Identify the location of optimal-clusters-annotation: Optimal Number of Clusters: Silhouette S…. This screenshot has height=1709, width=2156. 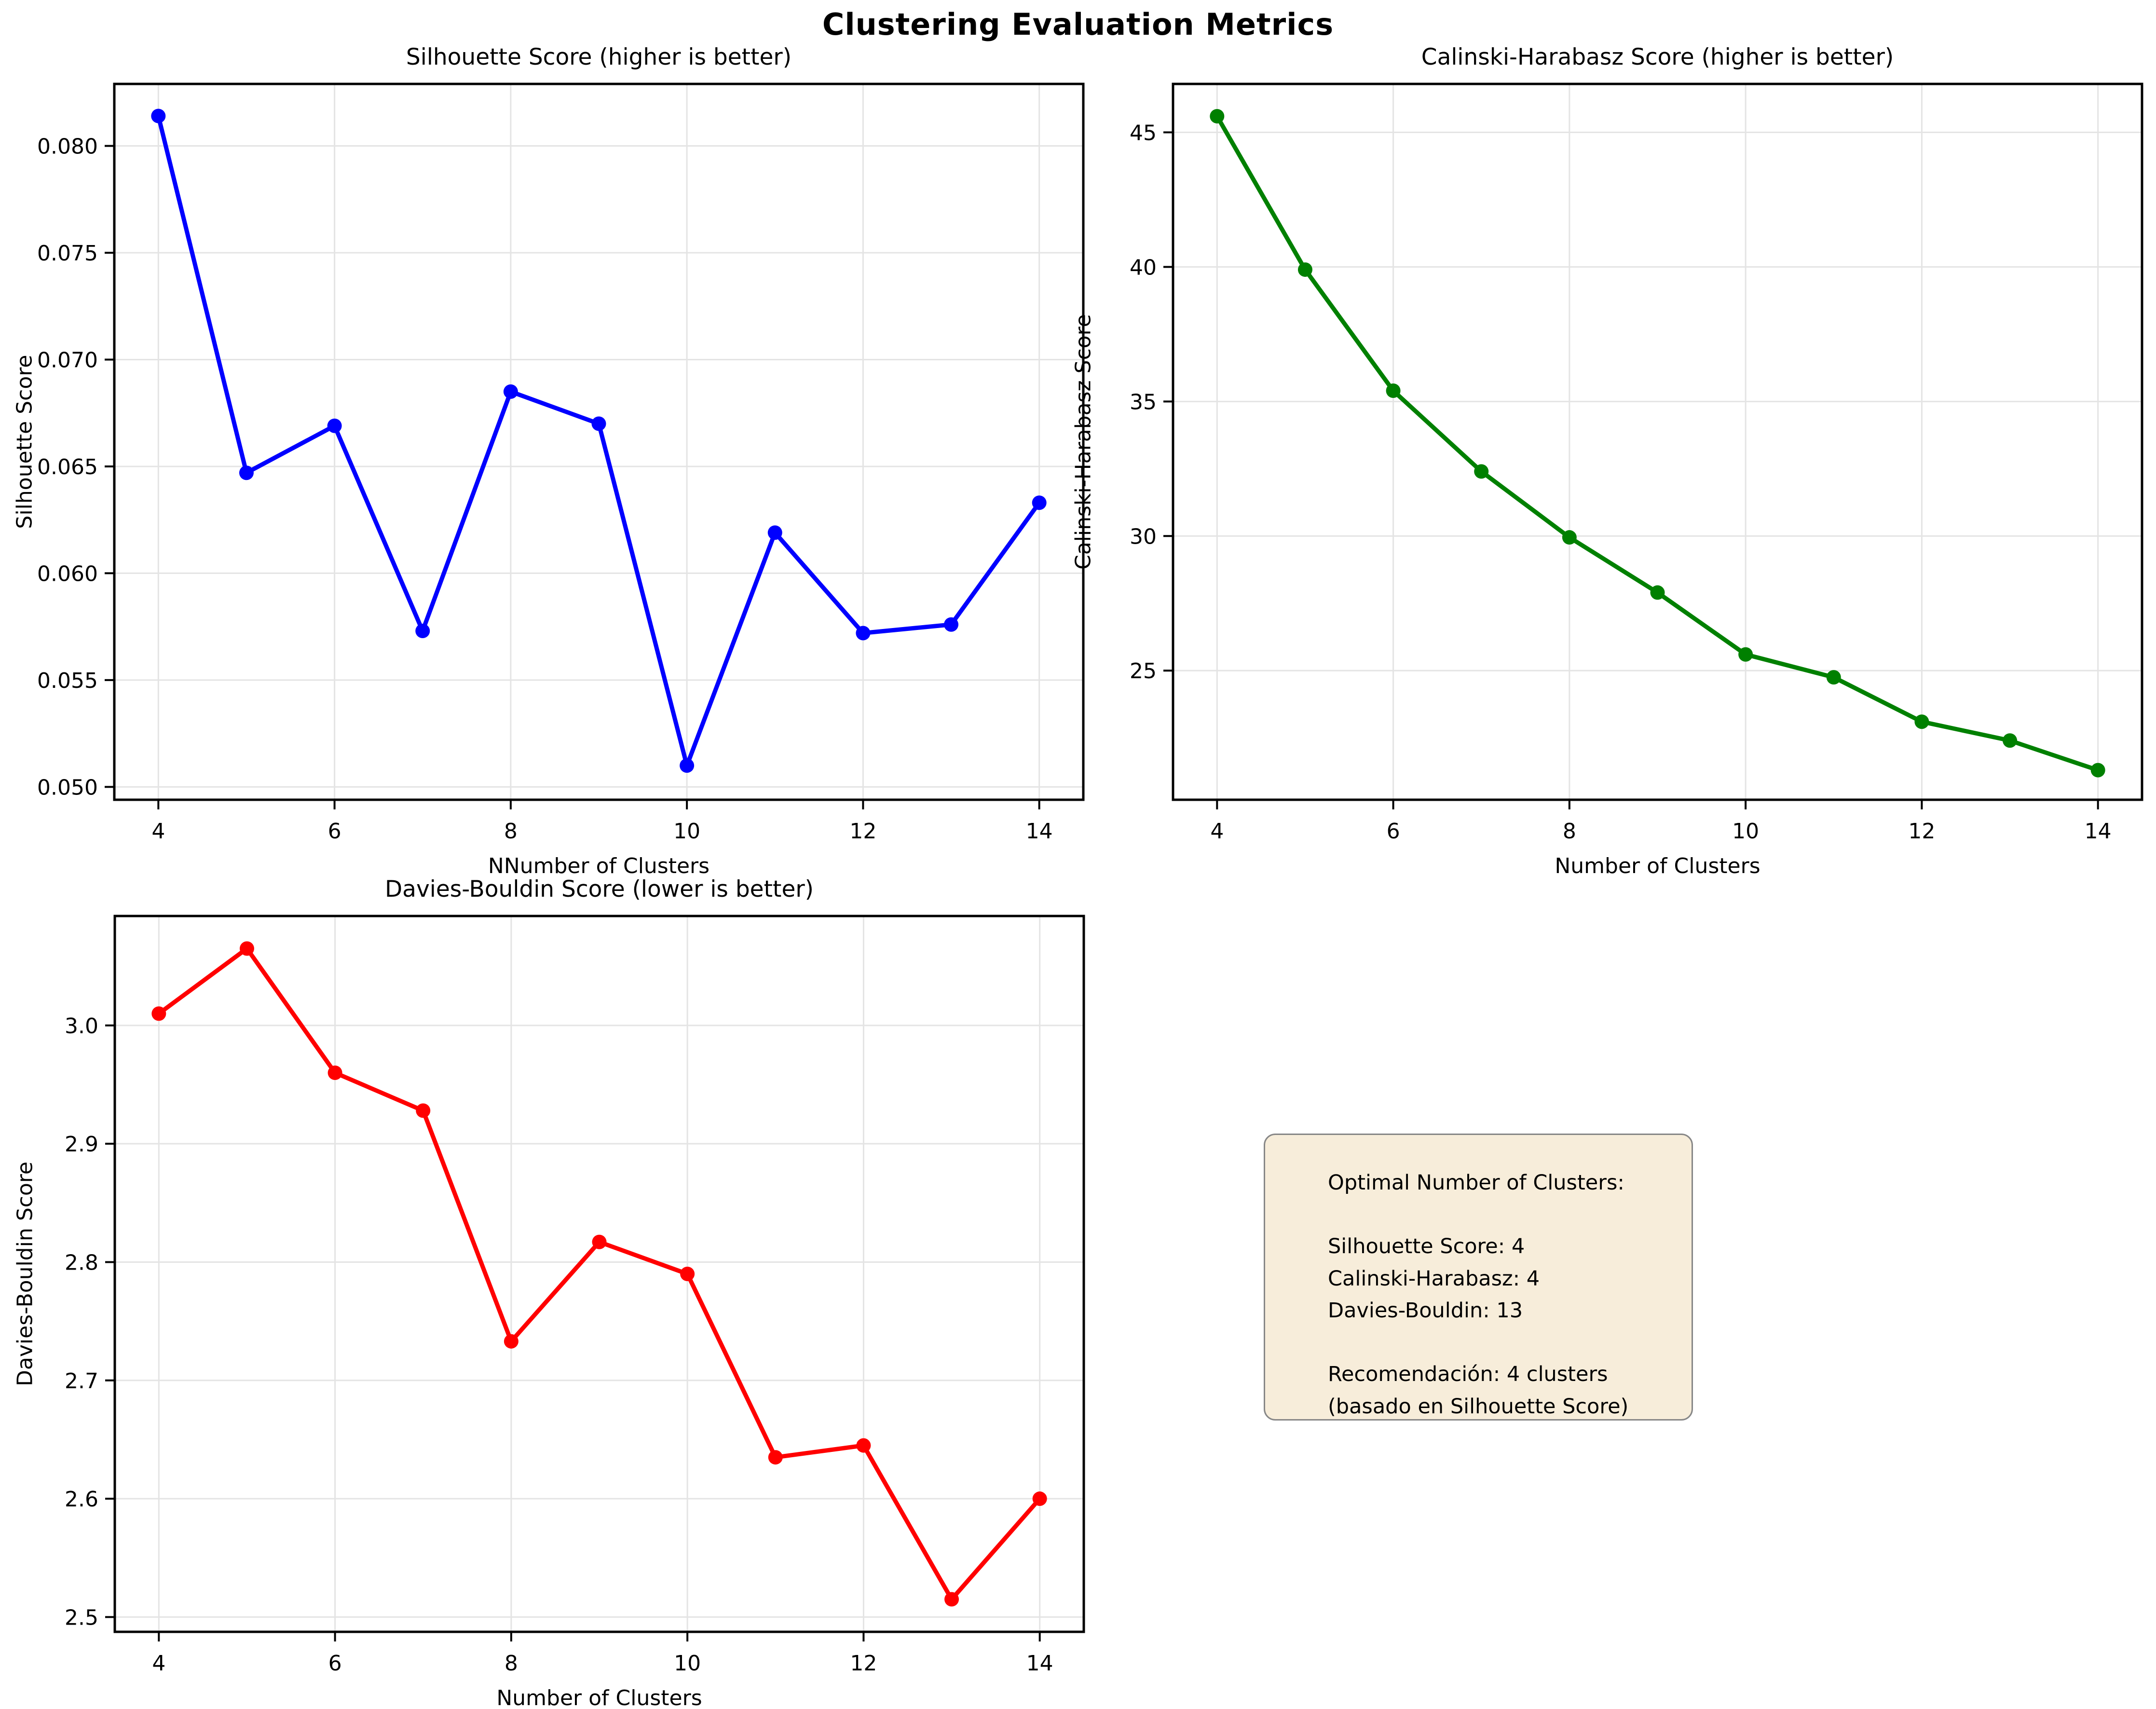
(1478, 1277).